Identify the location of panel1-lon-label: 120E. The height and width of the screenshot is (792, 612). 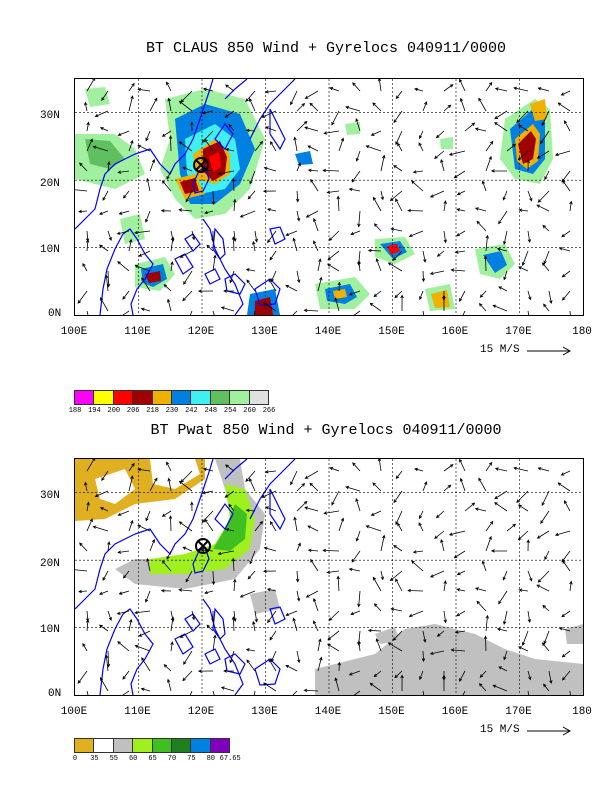
(201, 332).